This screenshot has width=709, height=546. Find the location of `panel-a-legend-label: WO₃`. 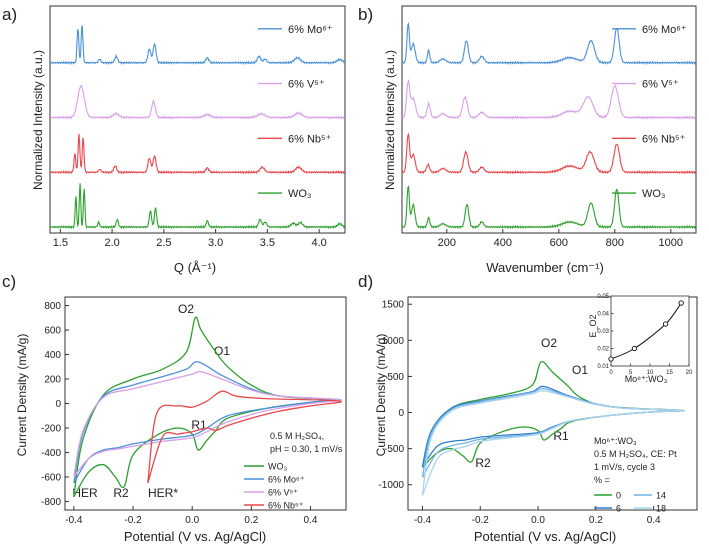

panel-a-legend-label: WO₃ is located at coordinates (299, 194).